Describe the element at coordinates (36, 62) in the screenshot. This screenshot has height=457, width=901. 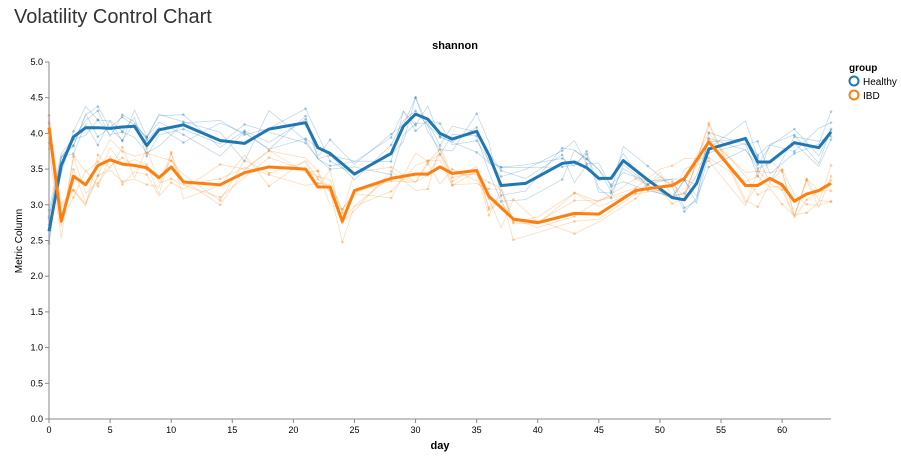
I see `y-tick-label: 5.0` at that location.